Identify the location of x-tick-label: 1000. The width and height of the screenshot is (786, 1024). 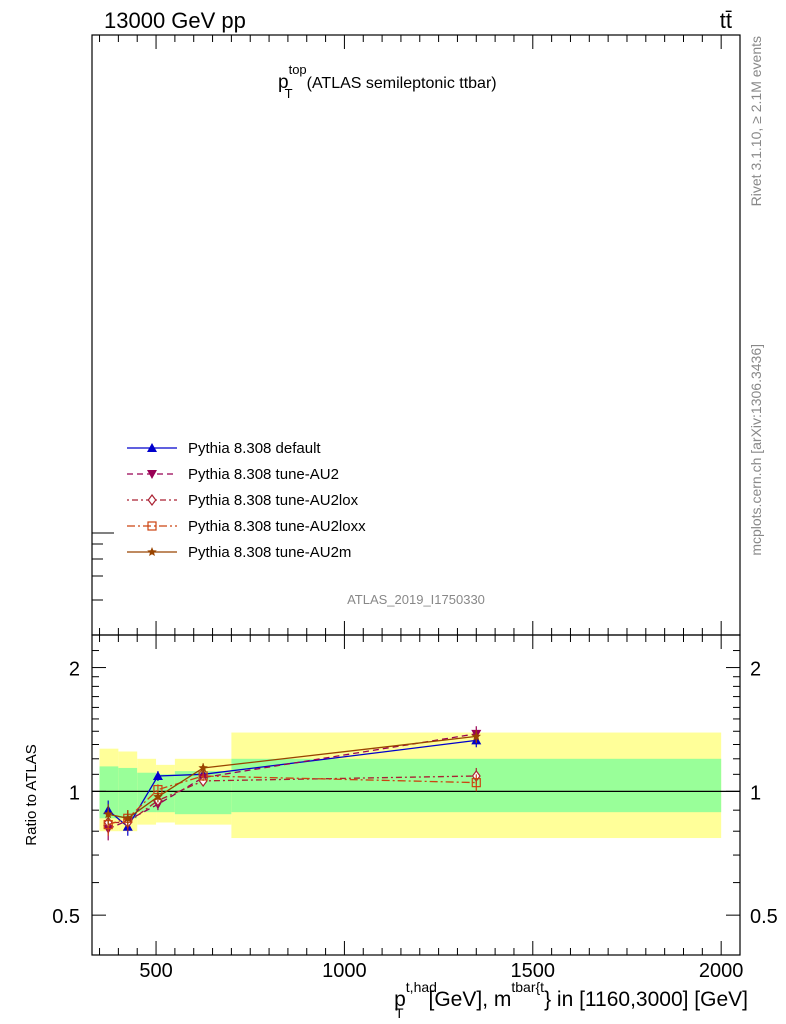
(344, 971).